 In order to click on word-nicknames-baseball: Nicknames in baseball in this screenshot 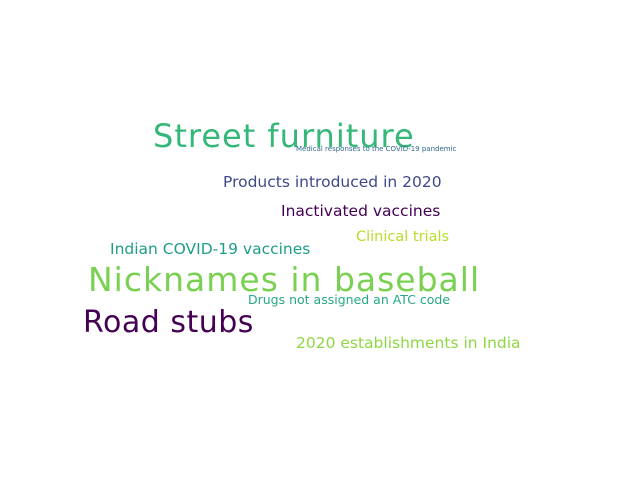, I will do `click(284, 279)`.